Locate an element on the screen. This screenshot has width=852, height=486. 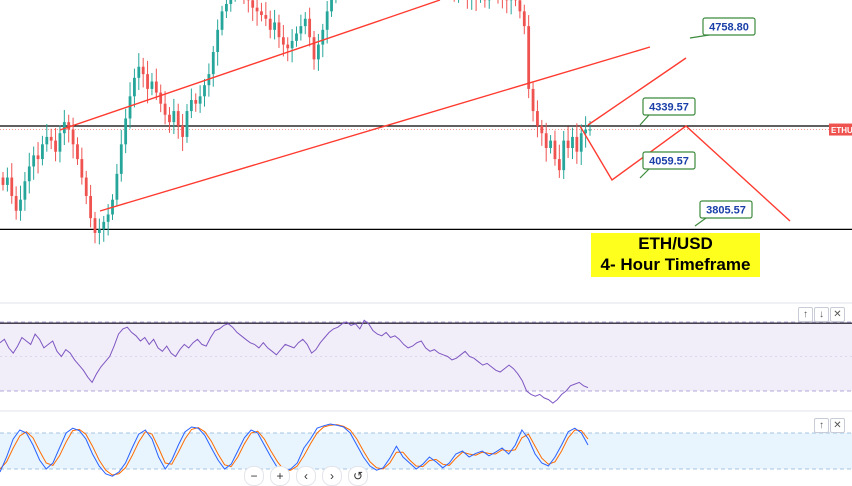
rsi-close-button: ✕ is located at coordinates (837, 314).